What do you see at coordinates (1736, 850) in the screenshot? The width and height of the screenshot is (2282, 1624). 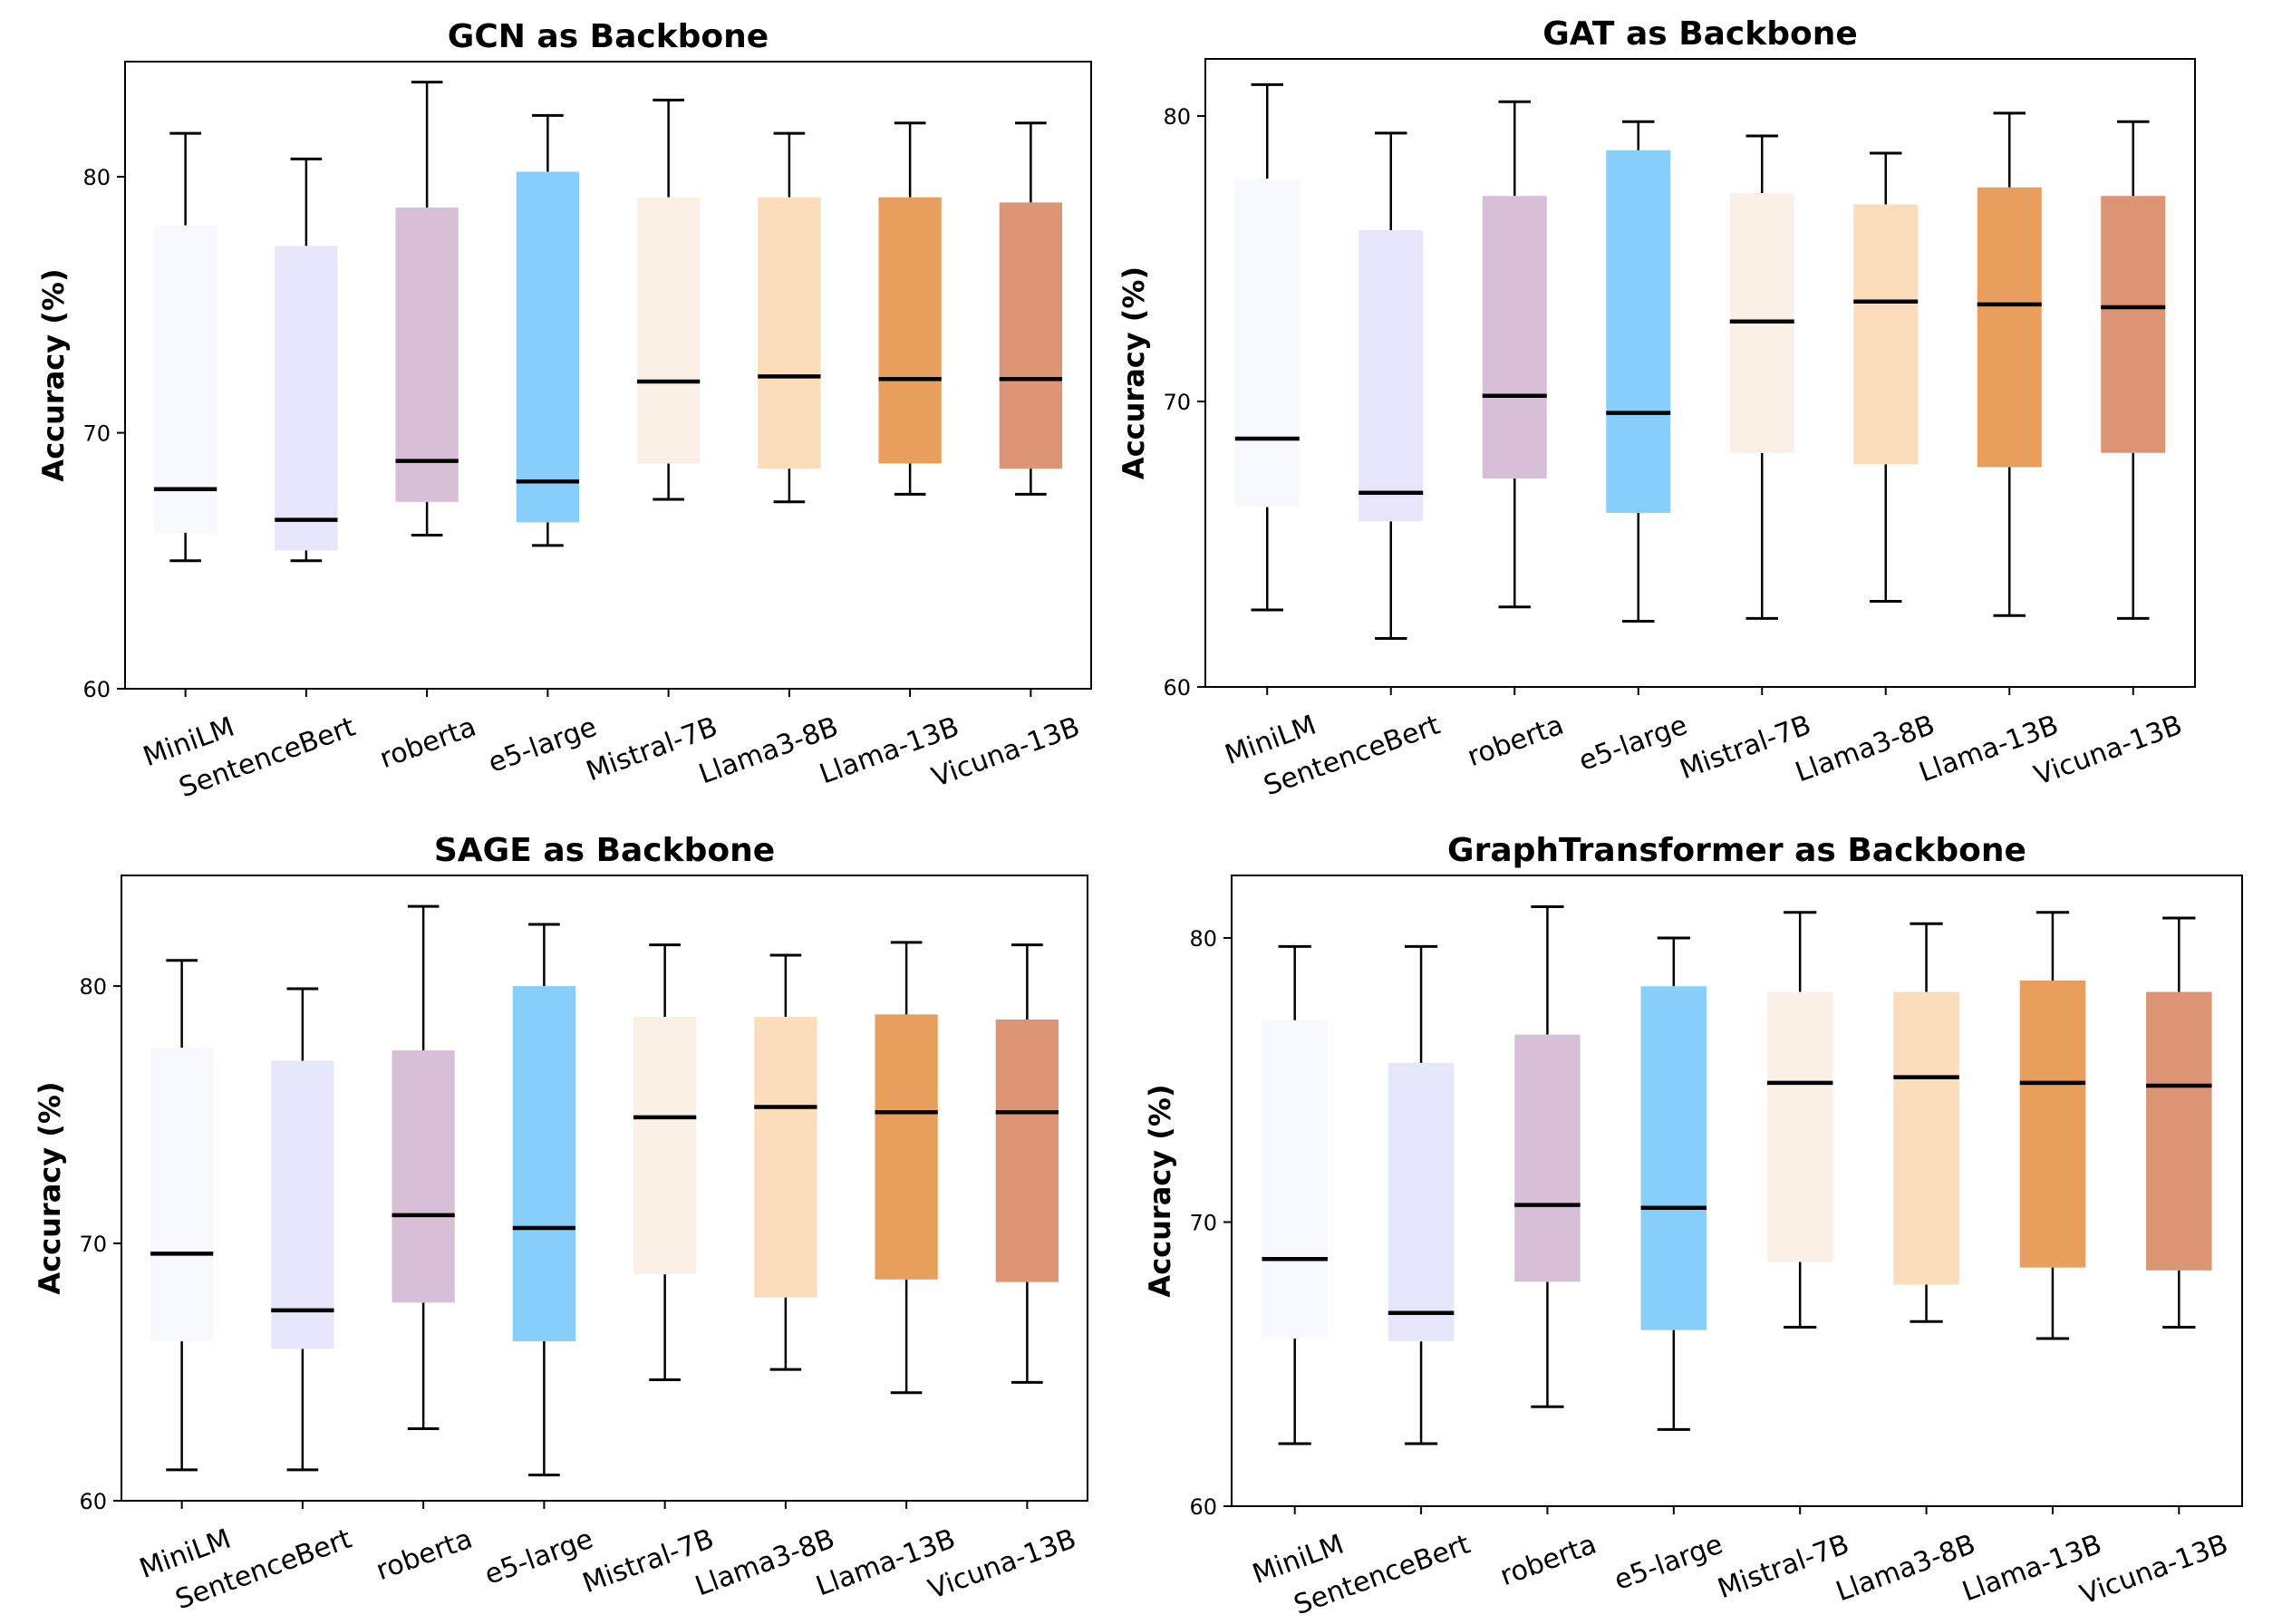 I see `chart-title: GraphTransformer as Backbone` at bounding box center [1736, 850].